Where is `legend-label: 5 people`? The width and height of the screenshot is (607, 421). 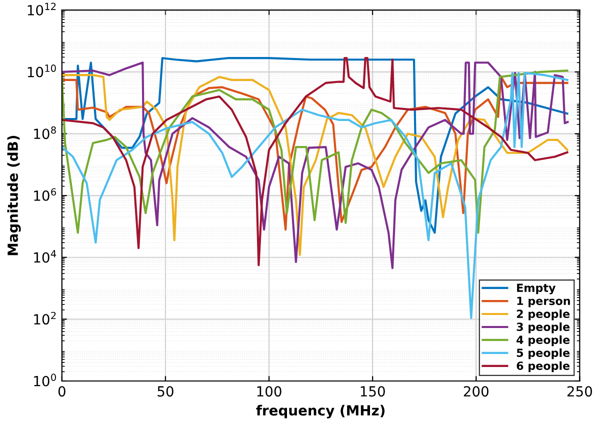 legend-label: 5 people is located at coordinates (543, 354).